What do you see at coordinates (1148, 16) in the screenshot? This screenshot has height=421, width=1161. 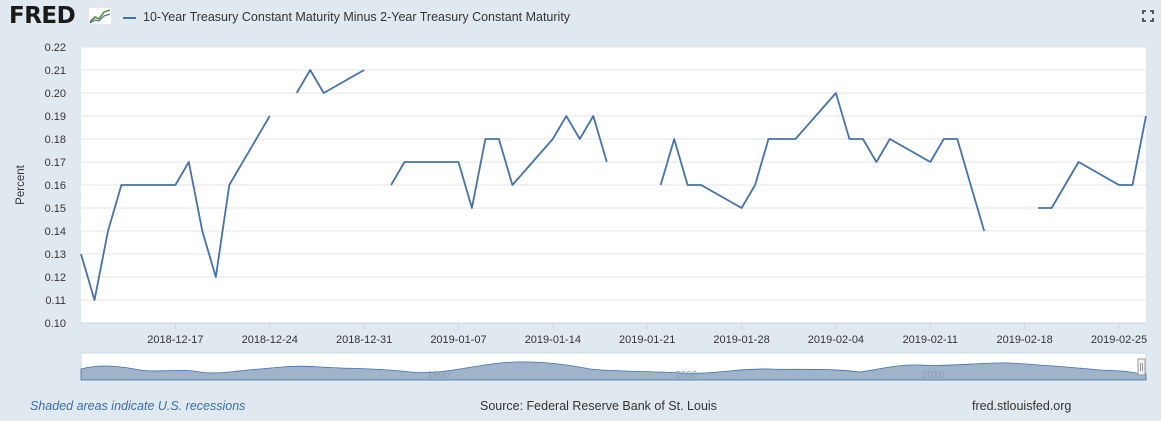 I see `fullscreen-icon` at bounding box center [1148, 16].